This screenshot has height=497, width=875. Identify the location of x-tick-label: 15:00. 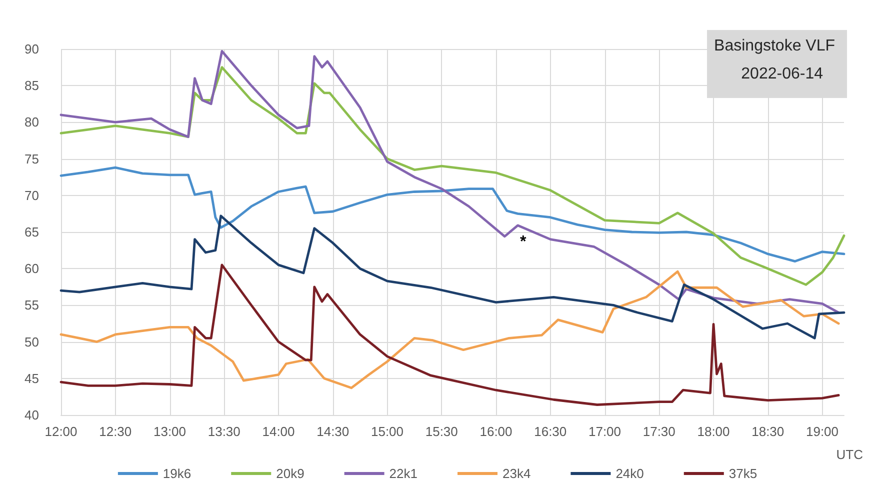
(387, 431).